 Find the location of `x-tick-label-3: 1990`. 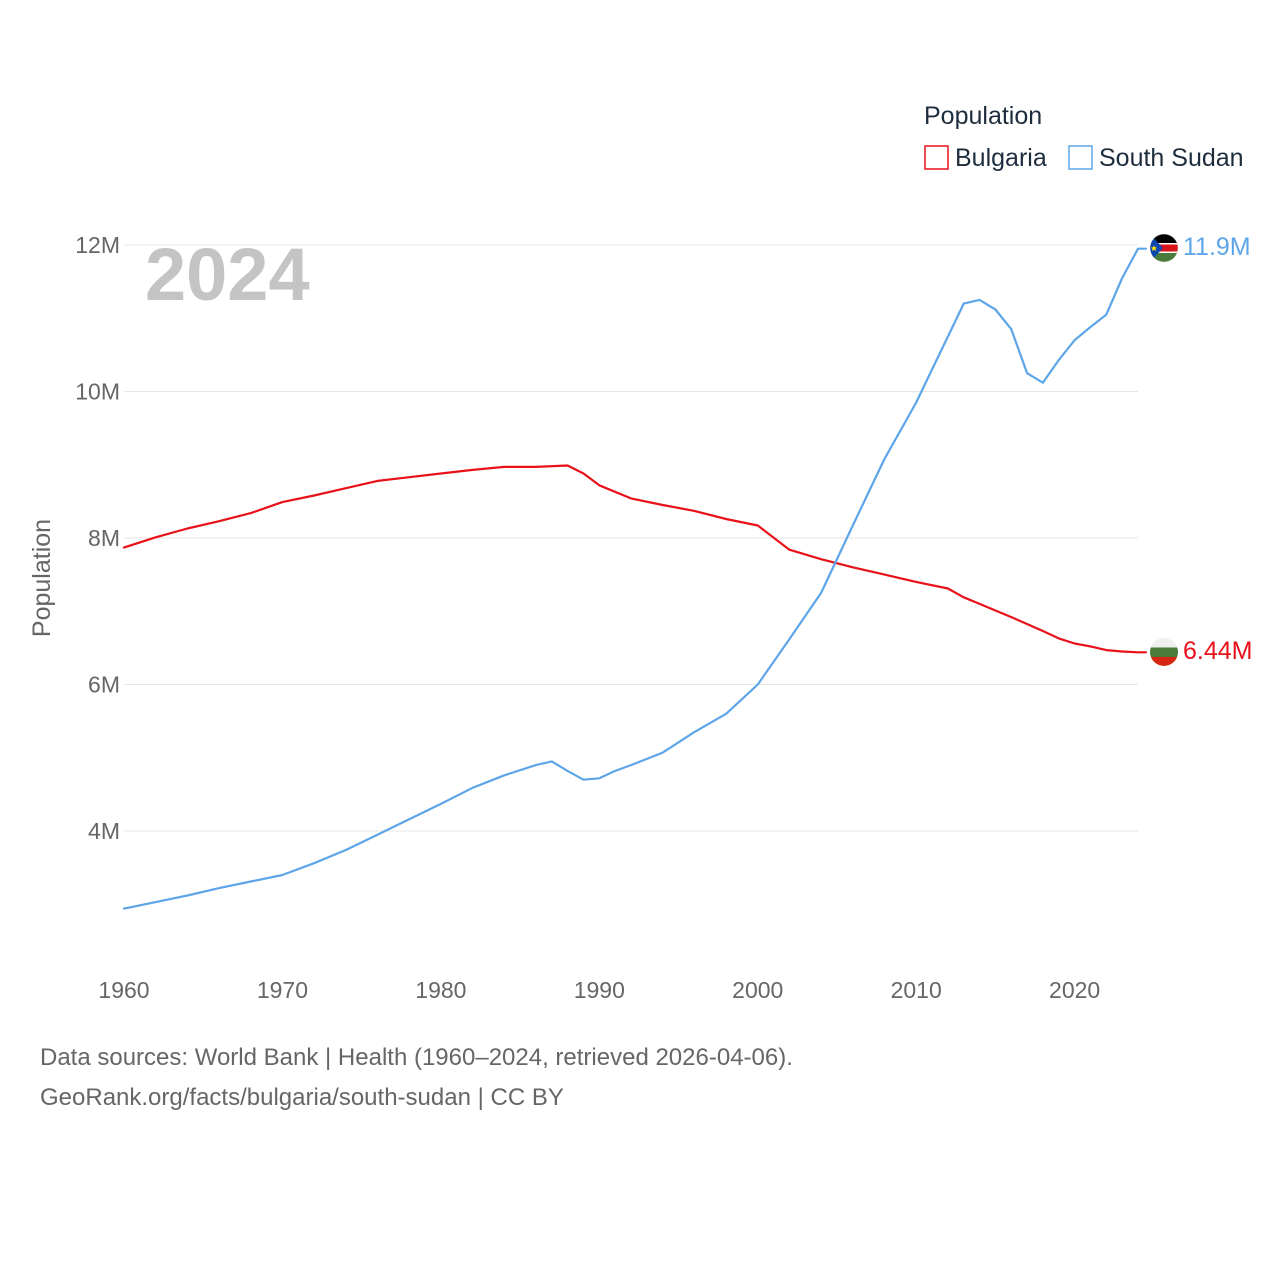

x-tick-label-3: 1990 is located at coordinates (599, 990).